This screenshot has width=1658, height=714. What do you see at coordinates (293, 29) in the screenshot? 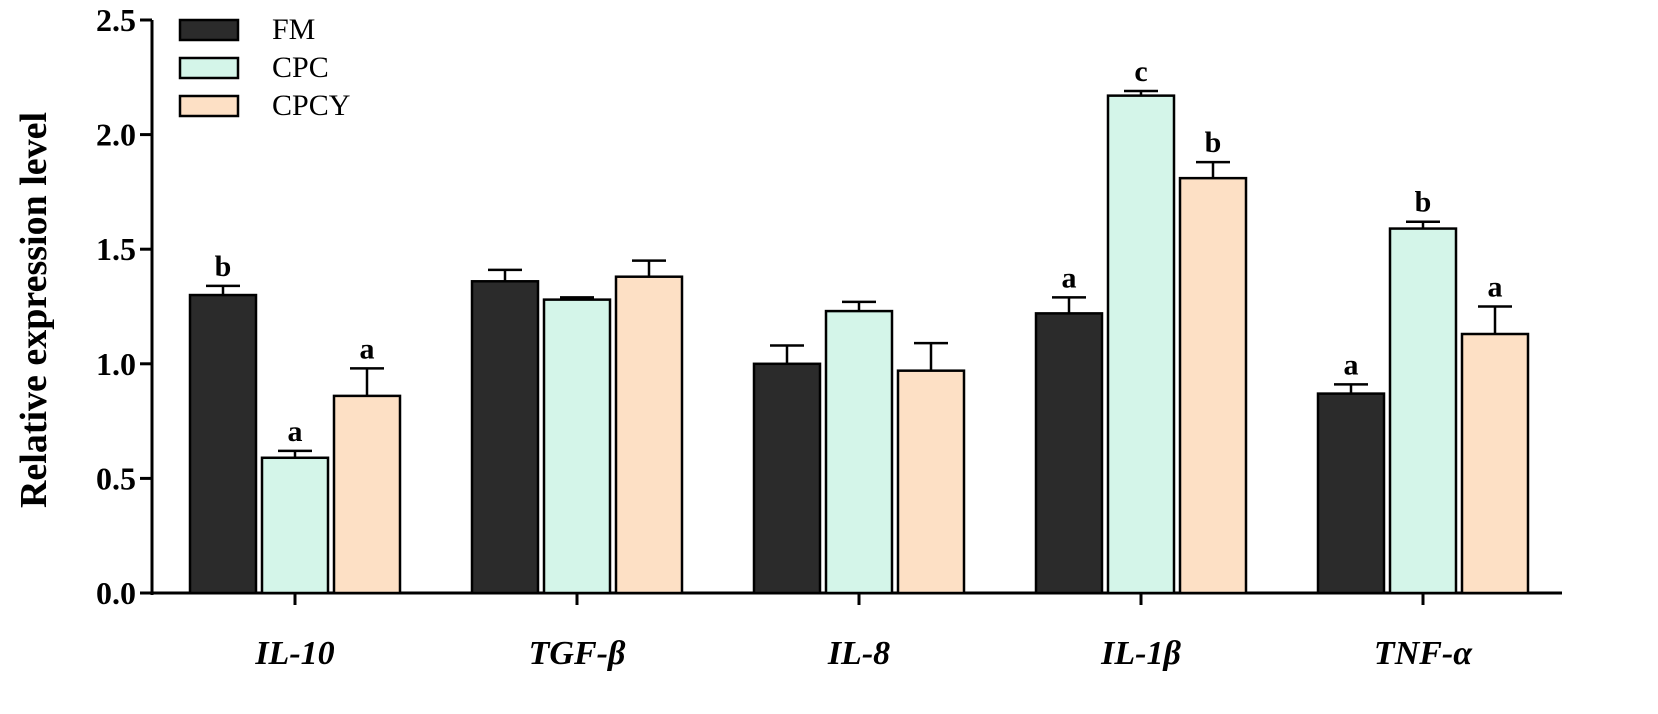
I see `legend-label-fm: FM` at bounding box center [293, 29].